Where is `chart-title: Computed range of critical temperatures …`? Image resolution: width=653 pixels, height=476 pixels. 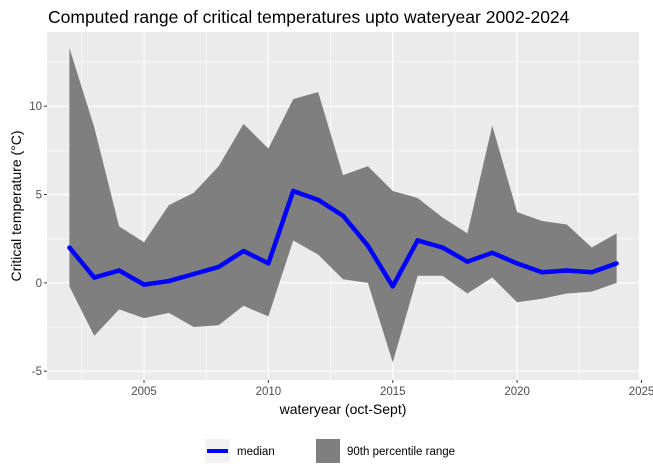 chart-title: Computed range of critical temperatures … is located at coordinates (309, 17).